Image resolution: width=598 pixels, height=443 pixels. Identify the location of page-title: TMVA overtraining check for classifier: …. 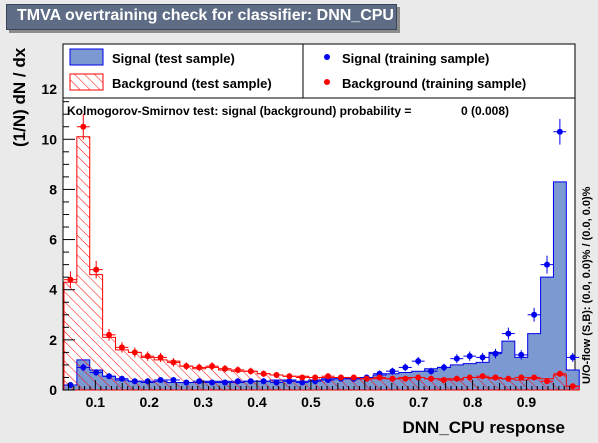
(205, 15).